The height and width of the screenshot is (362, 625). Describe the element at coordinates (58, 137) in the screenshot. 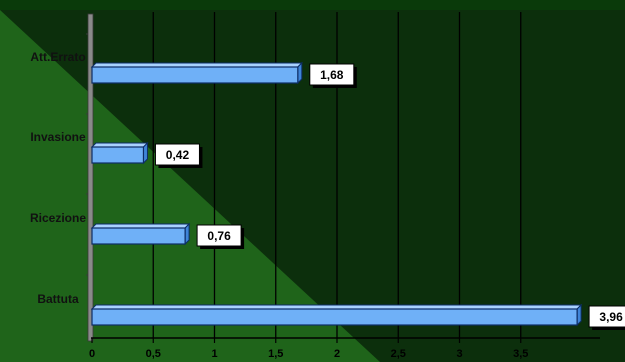

I see `category-label: Invasione` at that location.